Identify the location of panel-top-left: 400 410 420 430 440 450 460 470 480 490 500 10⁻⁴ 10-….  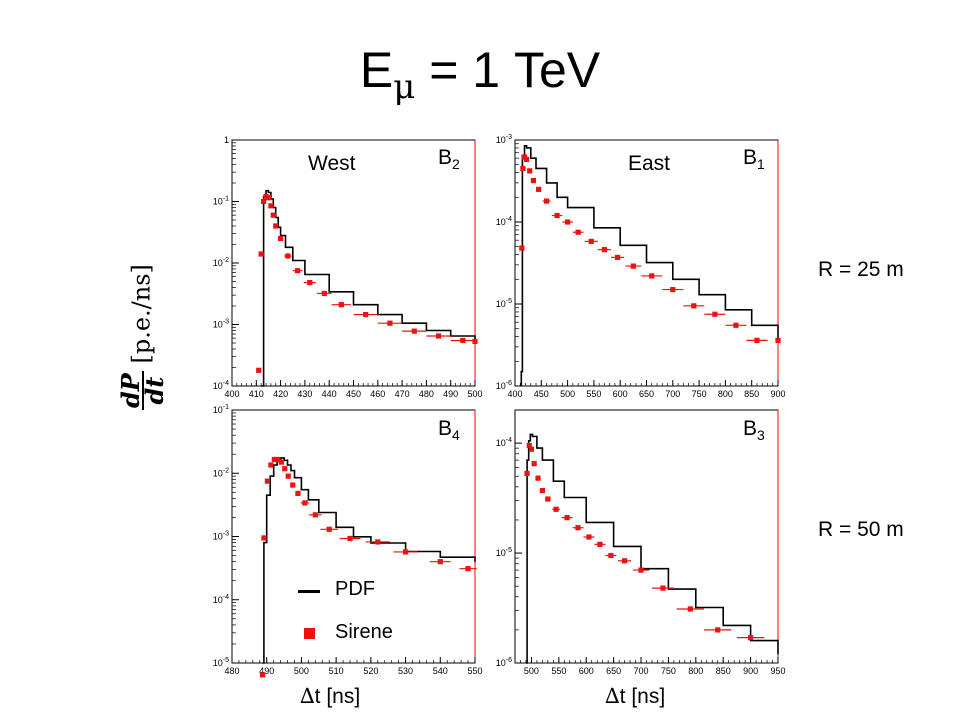
(348, 267).